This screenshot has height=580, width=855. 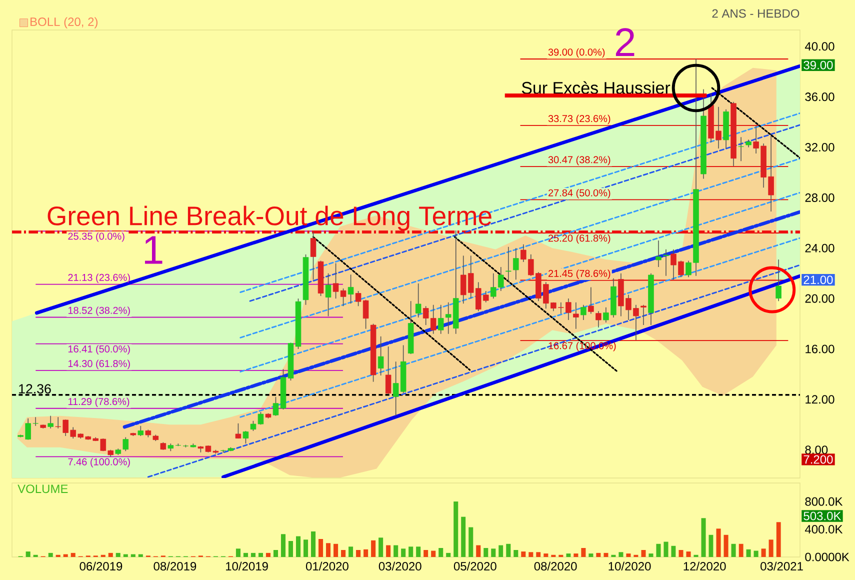 I want to click on text: 39.00, so click(x=818, y=65).